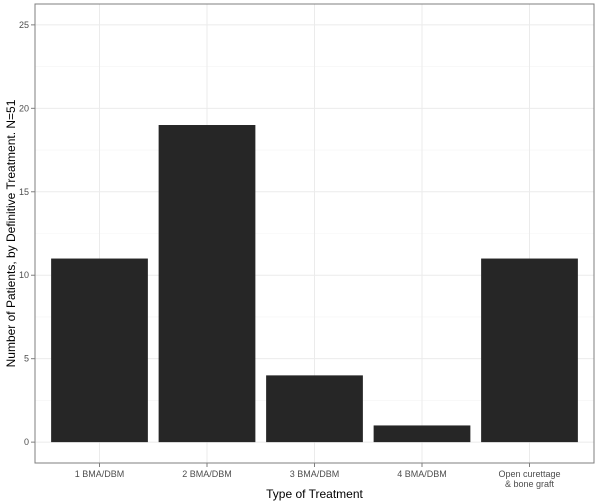  I want to click on x-tick-label: 3 BMA/DBM, so click(315, 474).